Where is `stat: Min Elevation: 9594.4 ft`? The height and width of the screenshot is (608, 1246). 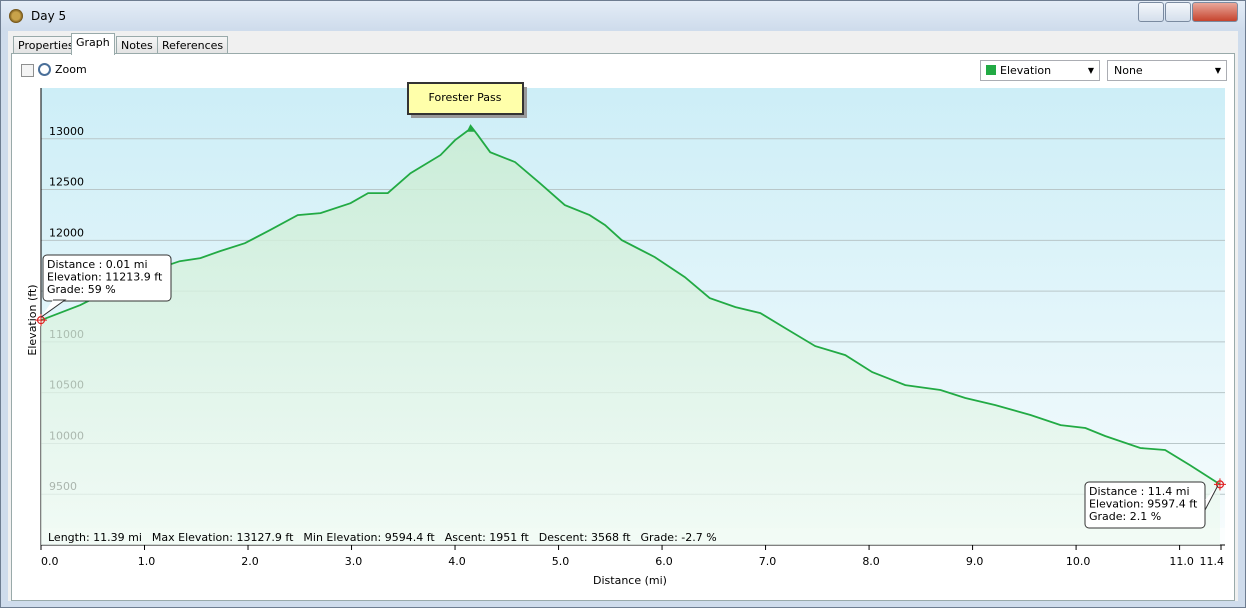
stat: Min Elevation: 9594.4 ft is located at coordinates (369, 537).